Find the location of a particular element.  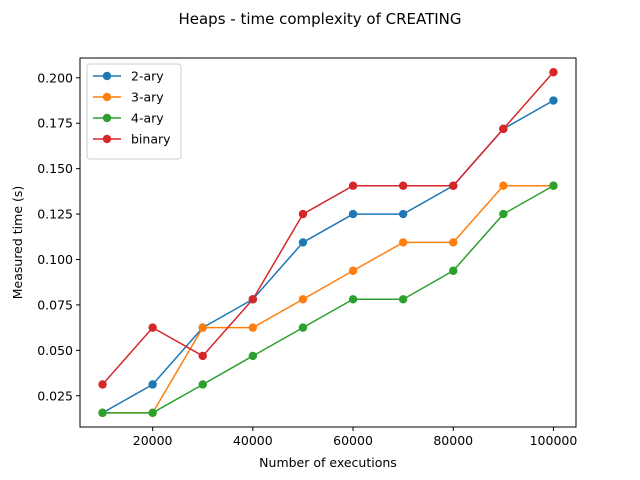

y-tick-label: 0.100 is located at coordinates (55, 259).